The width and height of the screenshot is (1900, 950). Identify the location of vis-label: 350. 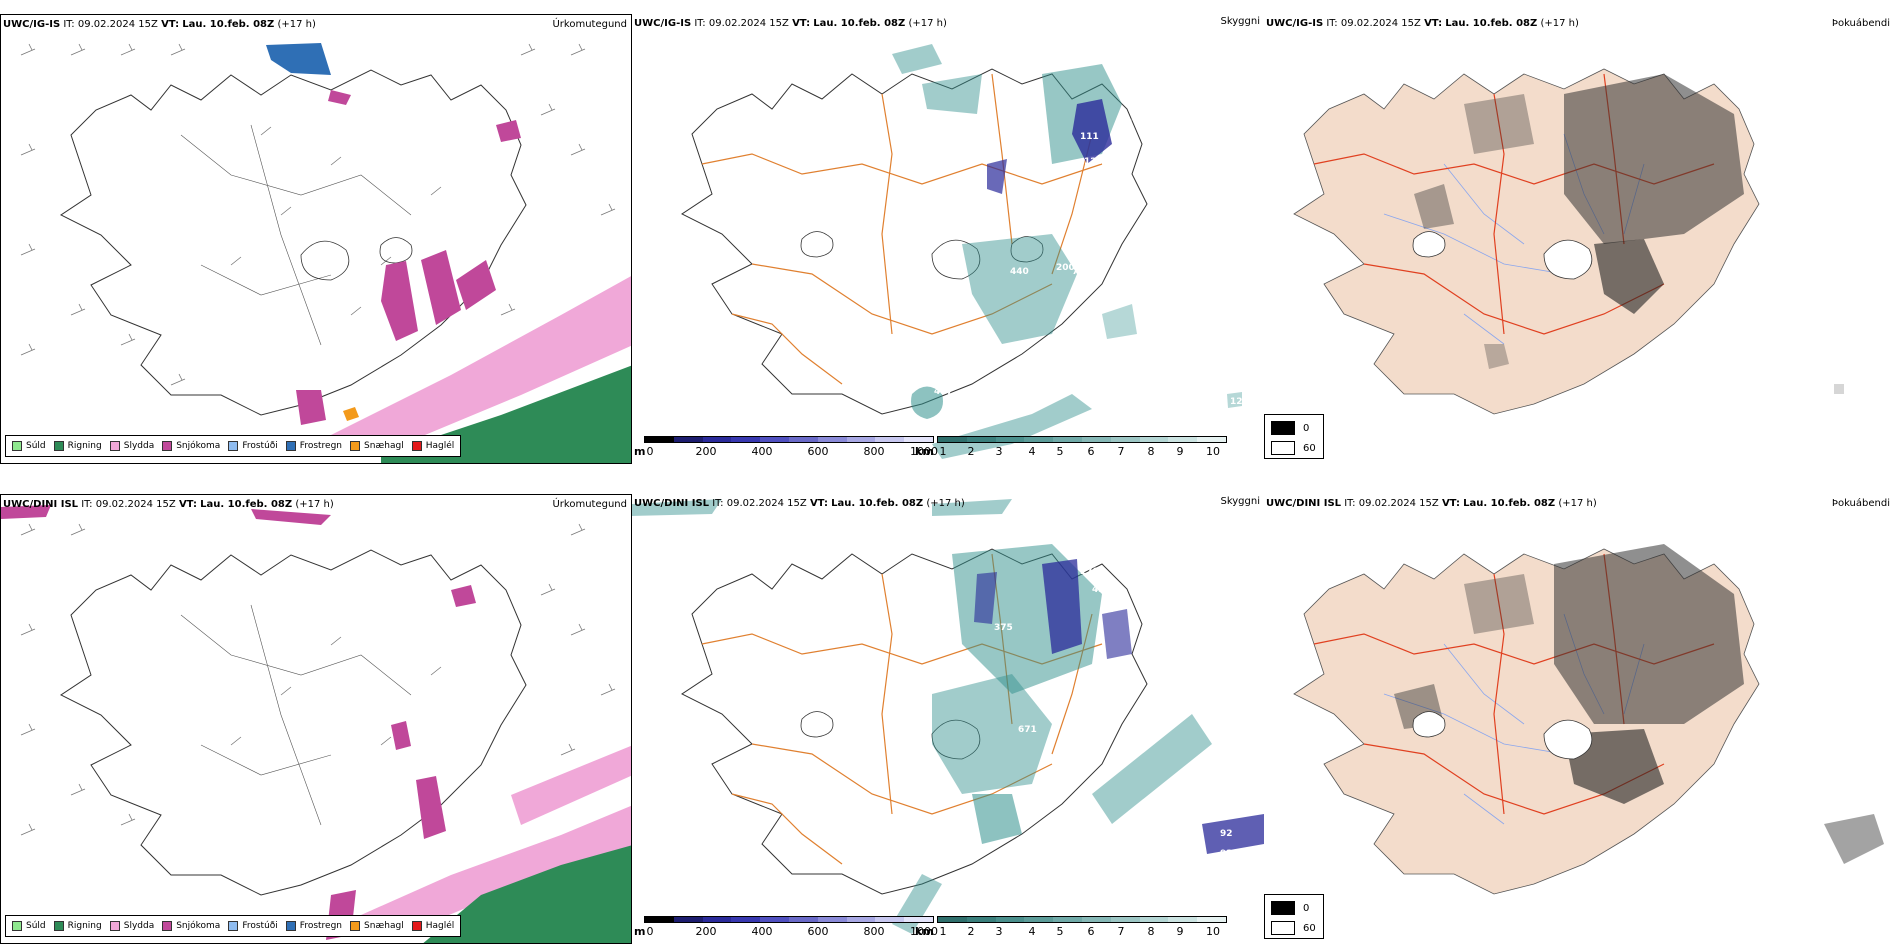
(1069, 814).